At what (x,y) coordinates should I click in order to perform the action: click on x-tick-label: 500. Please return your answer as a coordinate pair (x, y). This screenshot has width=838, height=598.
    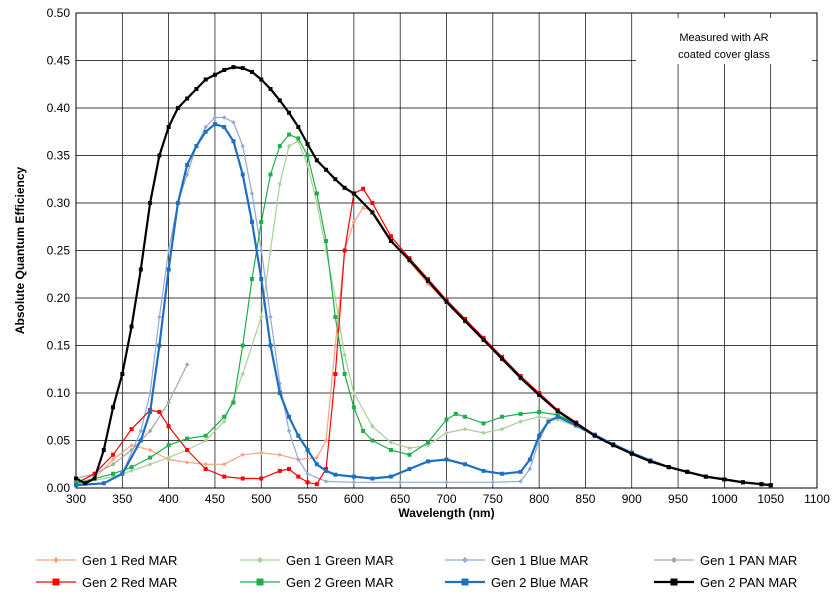
    Looking at the image, I should click on (261, 499).